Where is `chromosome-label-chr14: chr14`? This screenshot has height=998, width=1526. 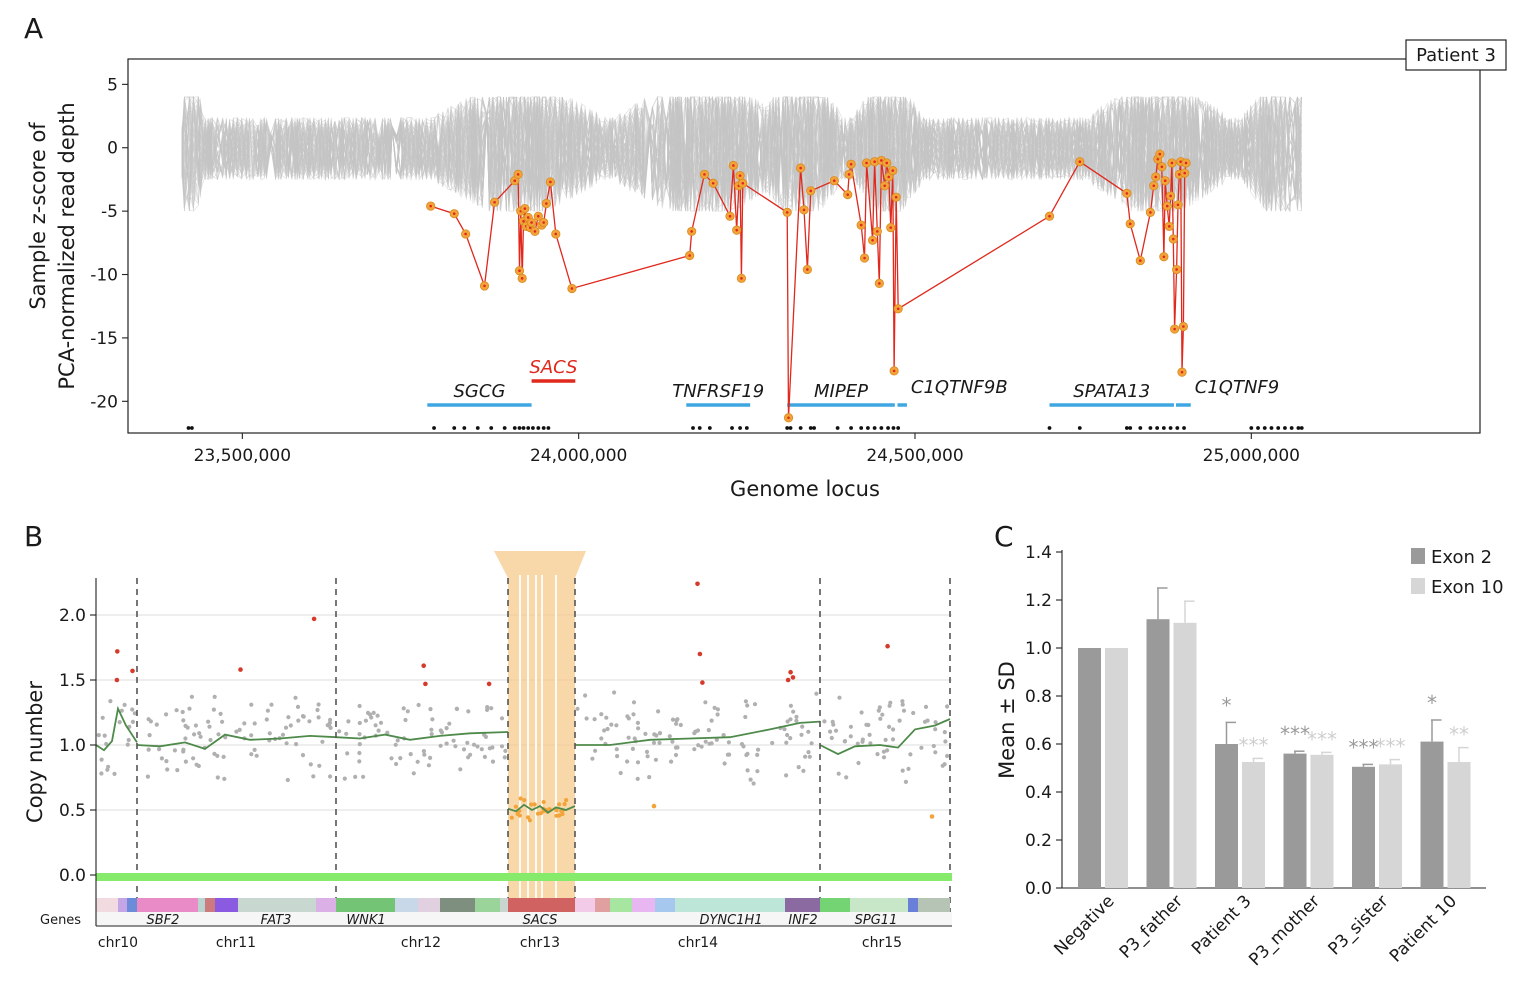 chromosome-label-chr14: chr14 is located at coordinates (698, 943).